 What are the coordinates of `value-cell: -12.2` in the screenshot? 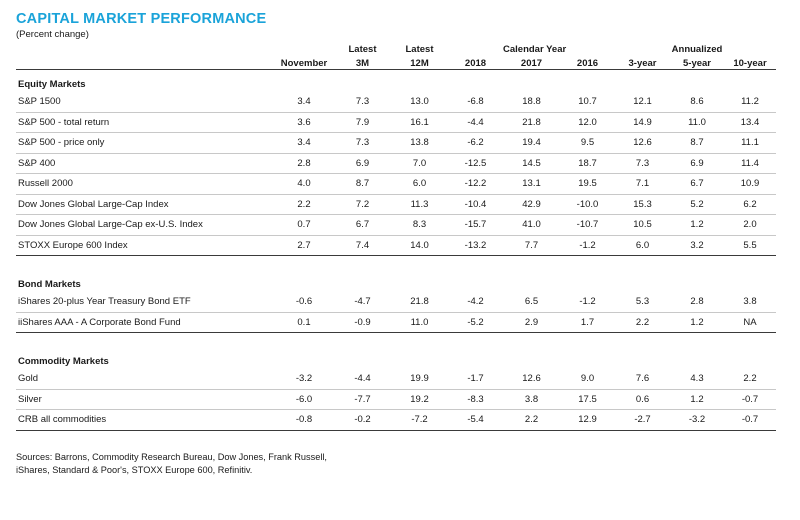 It's located at (475, 184).